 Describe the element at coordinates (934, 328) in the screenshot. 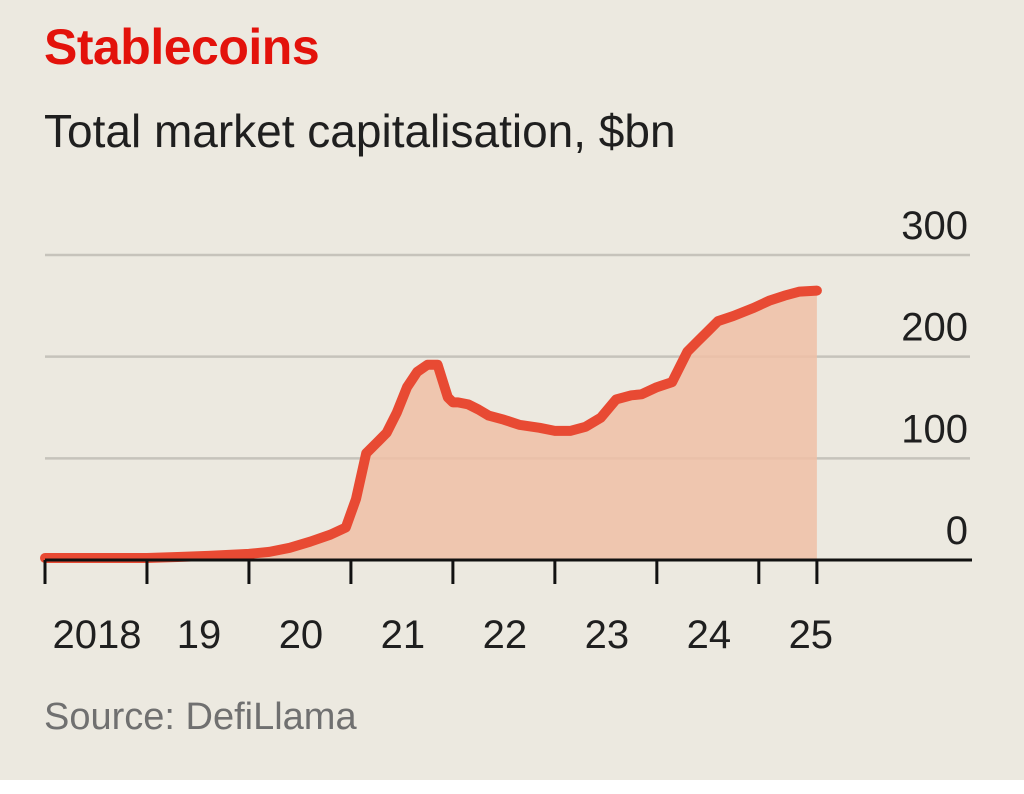

I see `y-tick-label: 200` at that location.